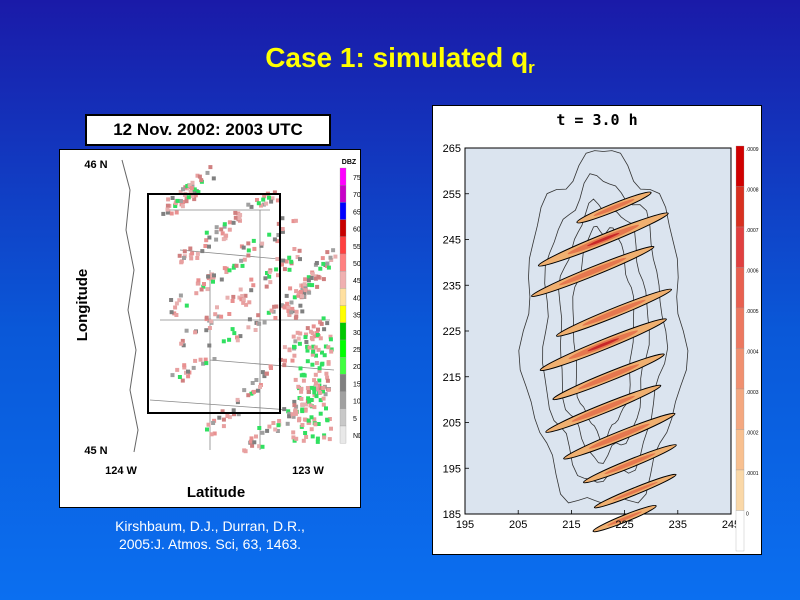 This screenshot has height=600, width=800. Describe the element at coordinates (356, 230) in the screenshot. I see `radar-colorbar-label: 60` at that location.